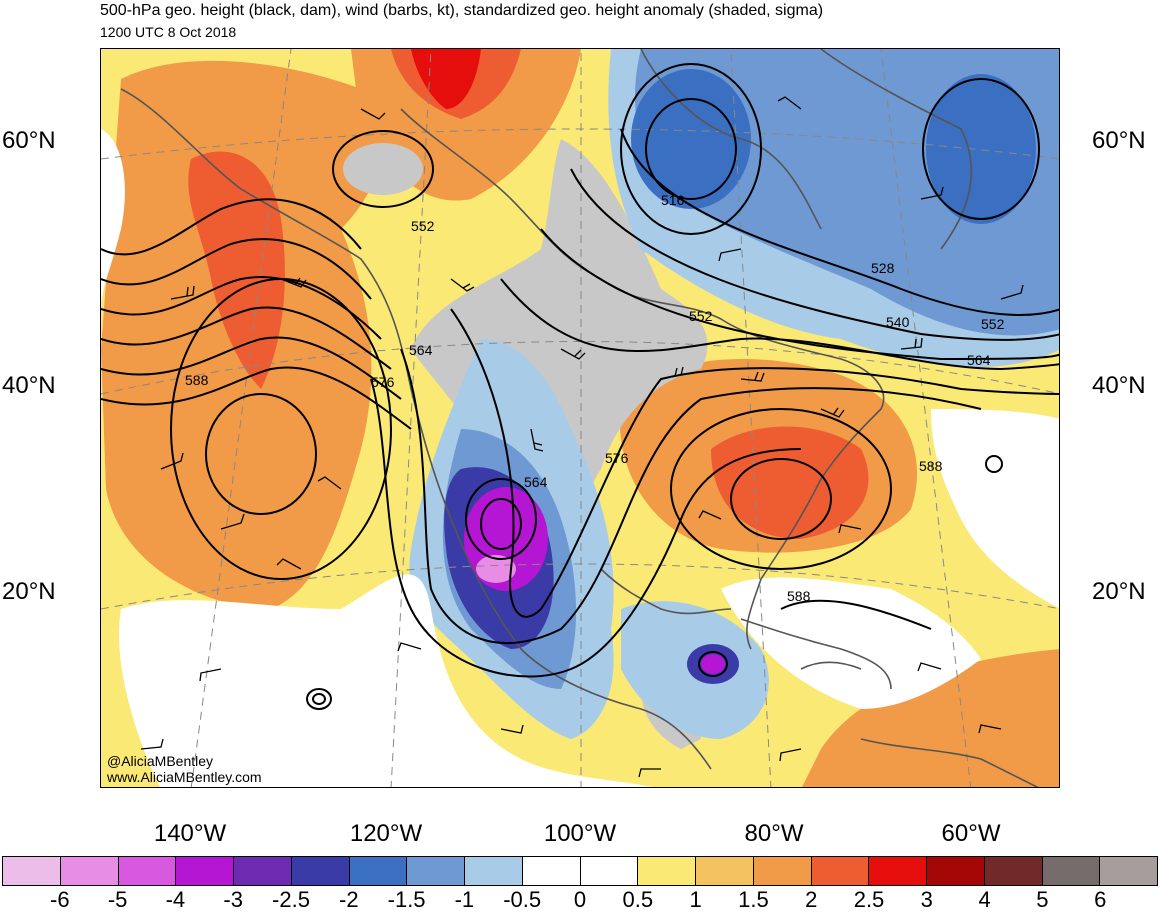 This screenshot has height=913, width=1160. Describe the element at coordinates (691, 139) in the screenshot. I see `anomaly-negative-baffin` at that location.